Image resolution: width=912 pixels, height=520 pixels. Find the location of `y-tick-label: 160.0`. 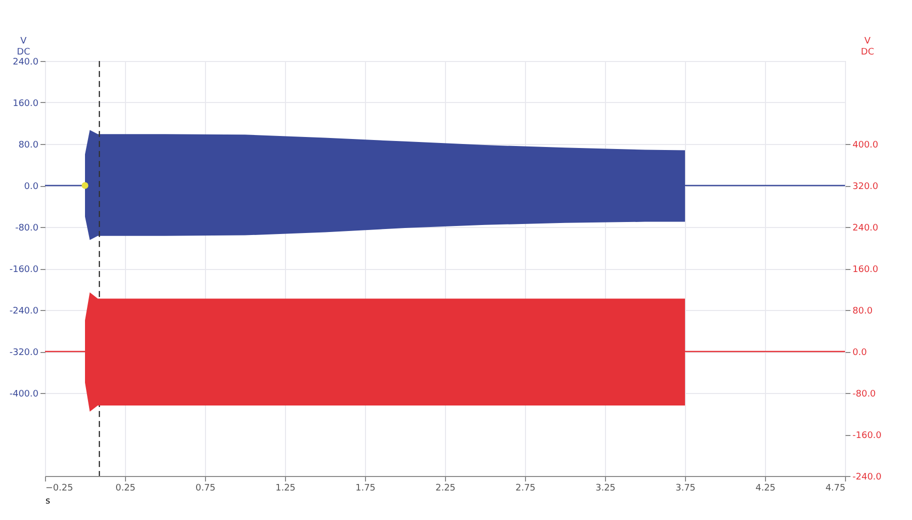

y-tick-label: 160.0 is located at coordinates (25, 104).